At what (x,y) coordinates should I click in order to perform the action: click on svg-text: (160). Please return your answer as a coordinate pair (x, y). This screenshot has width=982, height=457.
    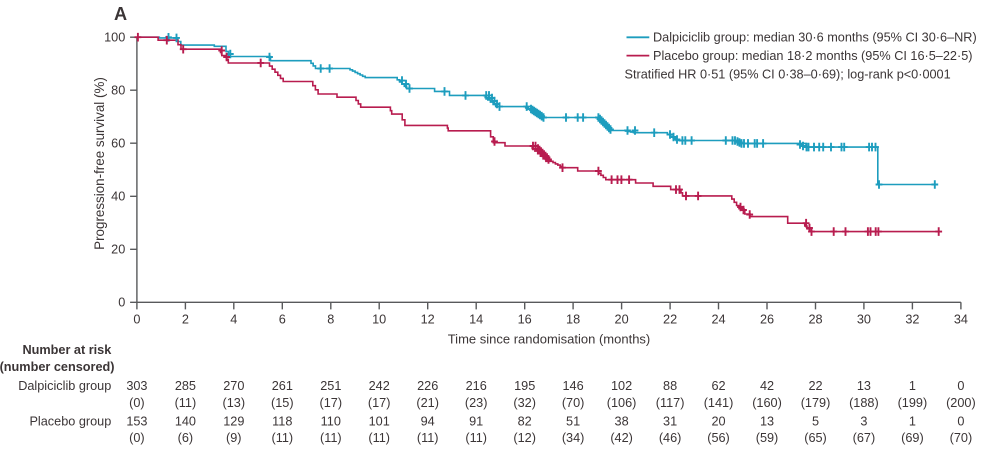
    Looking at the image, I should click on (767, 403).